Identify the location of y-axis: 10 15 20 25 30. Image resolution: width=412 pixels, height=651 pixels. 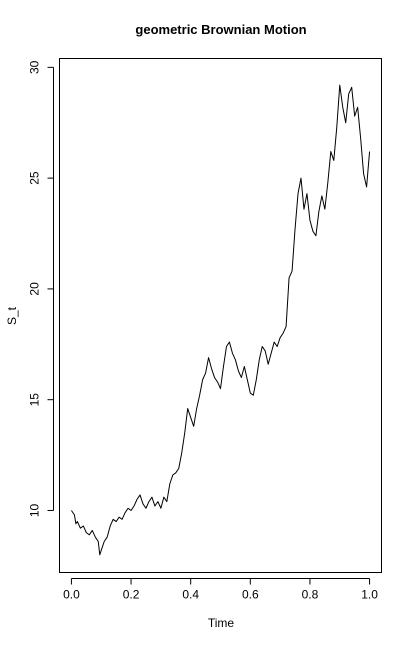
(41, 288).